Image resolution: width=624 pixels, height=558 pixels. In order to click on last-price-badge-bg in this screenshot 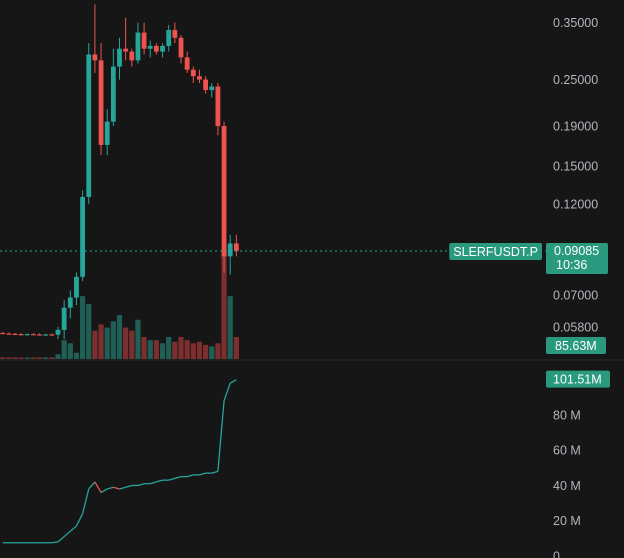, I will do `click(577, 258)`.